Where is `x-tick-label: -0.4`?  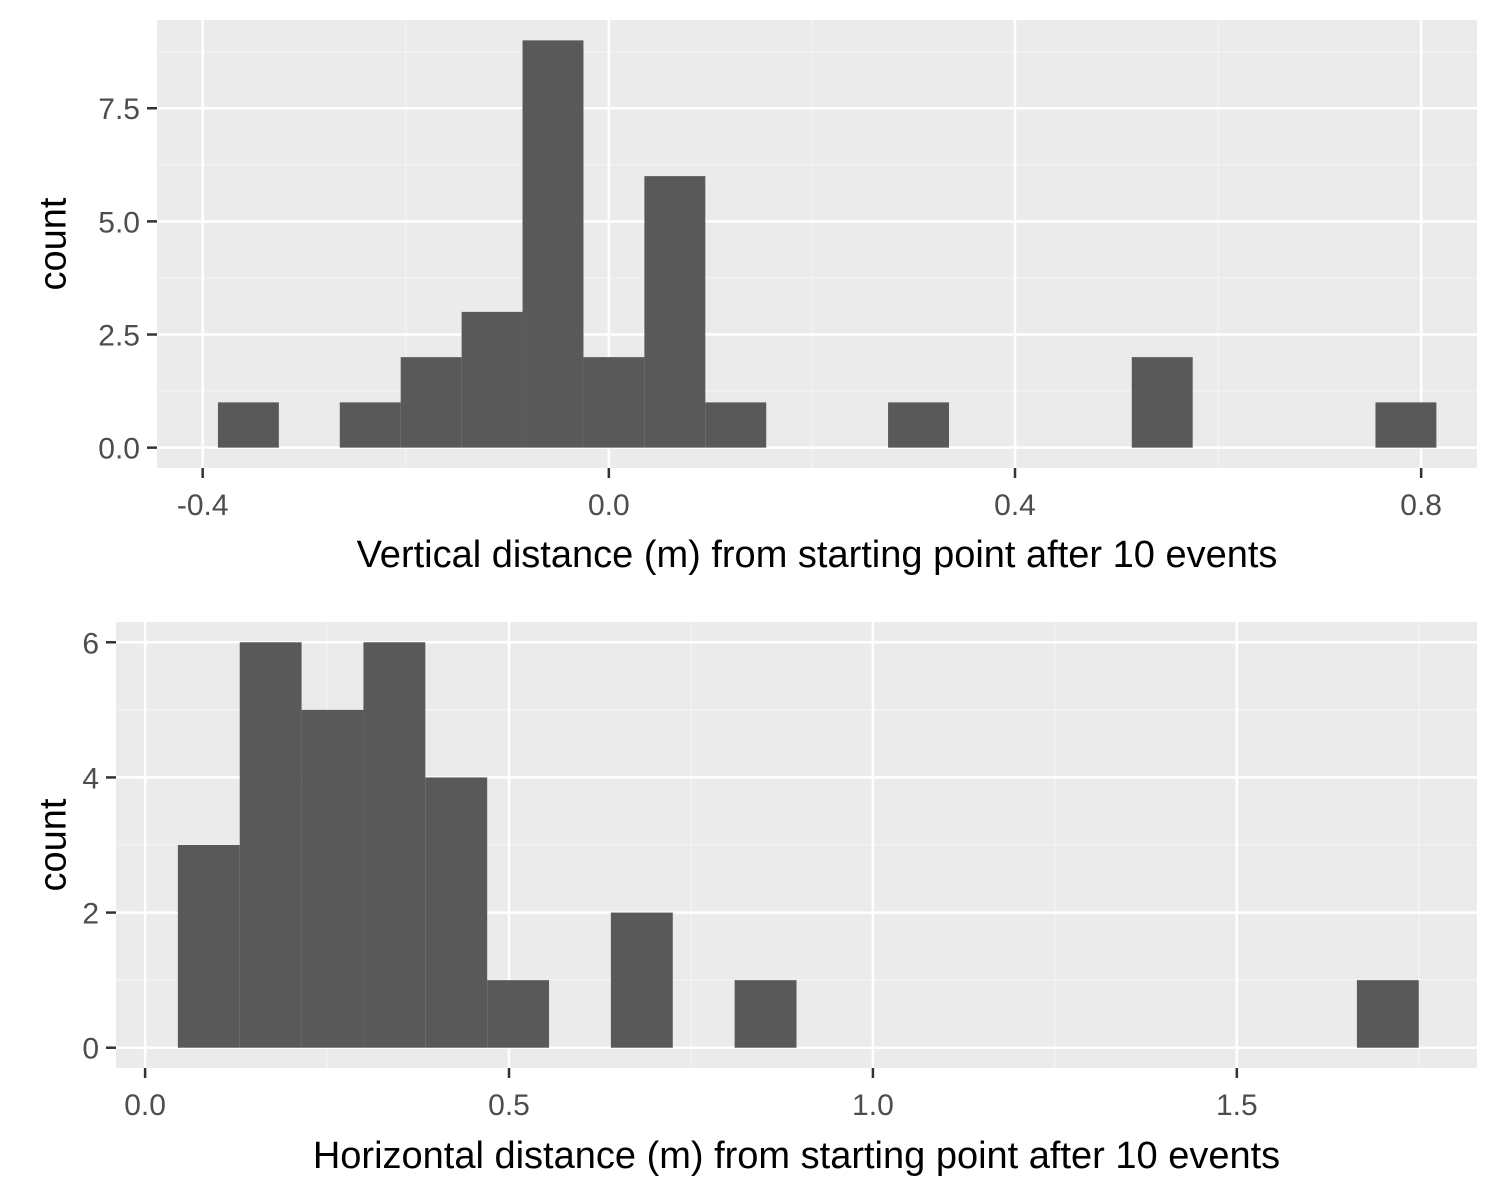
x-tick-label: -0.4 is located at coordinates (203, 505).